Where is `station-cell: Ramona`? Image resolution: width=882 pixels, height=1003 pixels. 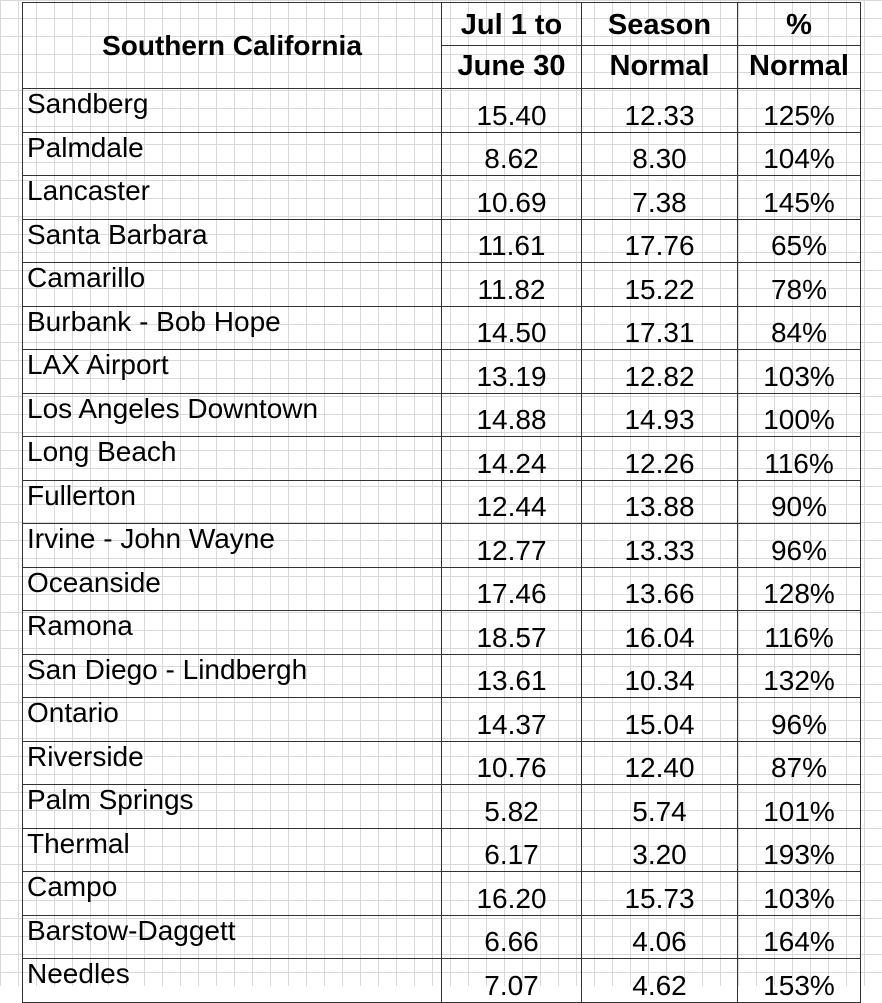
station-cell: Ramona is located at coordinates (232, 632).